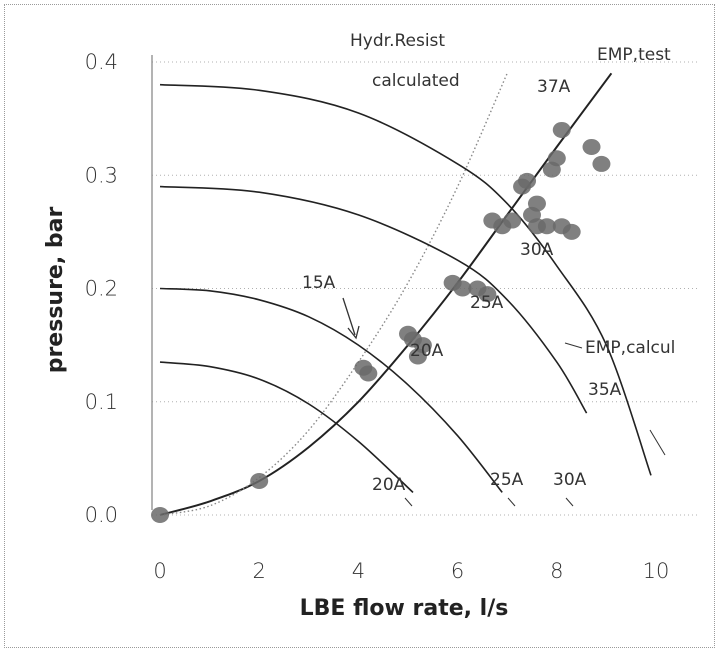 Image resolution: width=721 pixels, height=654 pixels. Describe the element at coordinates (408, 502) in the screenshot. I see `annotation-leader-20a` at that location.